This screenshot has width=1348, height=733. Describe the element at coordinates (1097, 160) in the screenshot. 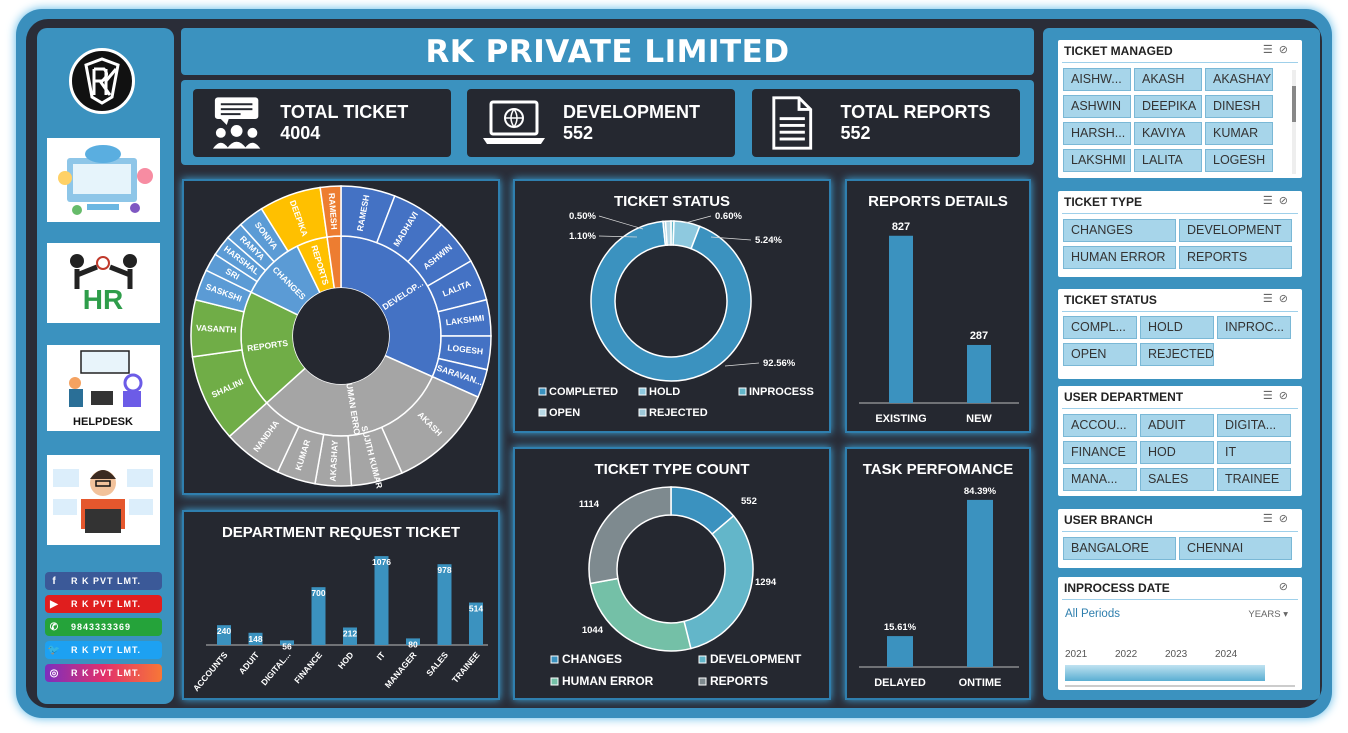

I see `slicer-item: LAKSHMI` at that location.